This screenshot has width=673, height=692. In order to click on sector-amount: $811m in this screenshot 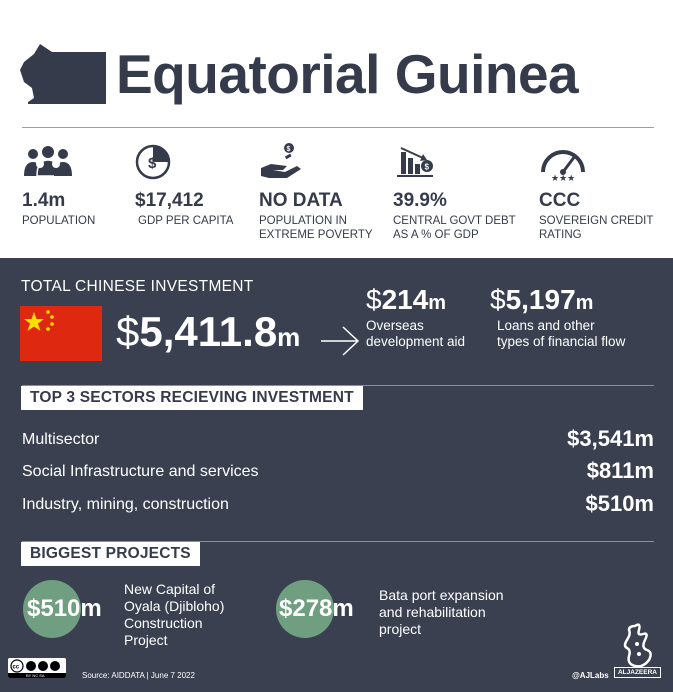, I will do `click(620, 470)`.